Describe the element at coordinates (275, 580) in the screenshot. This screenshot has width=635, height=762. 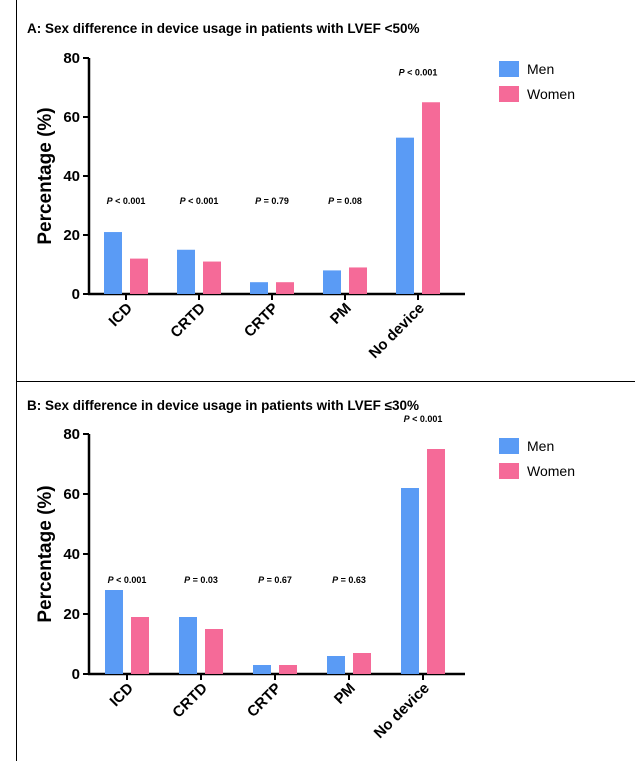
I see `p-value-label: P = 0.67` at that location.